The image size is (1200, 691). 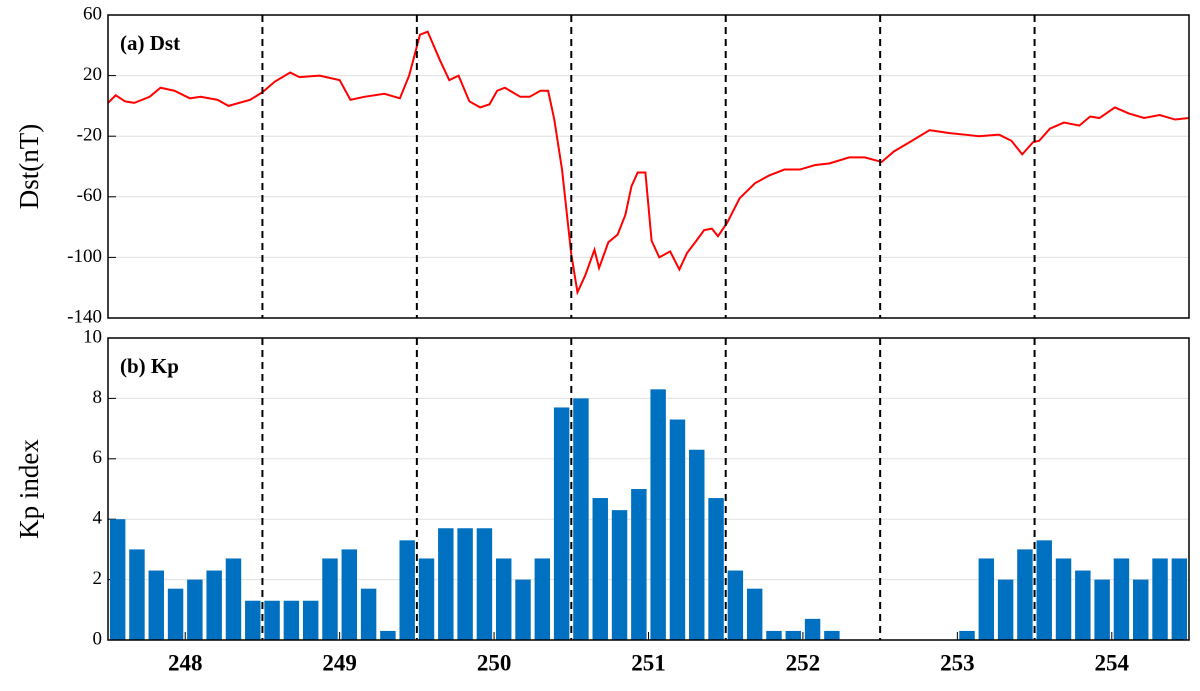 I want to click on y-tick-label: -20, so click(x=89, y=135).